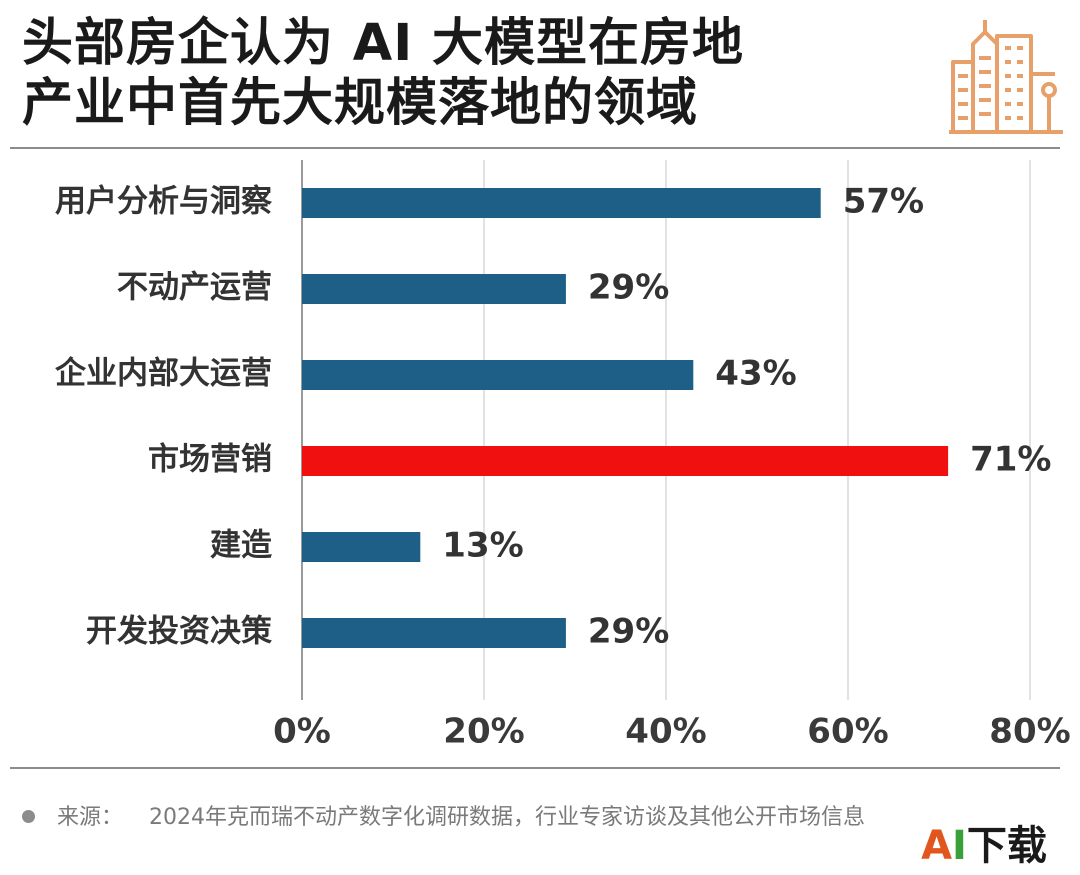 The width and height of the screenshot is (1080, 875). What do you see at coordinates (241, 546) in the screenshot?
I see `category-label: 建造` at bounding box center [241, 546].